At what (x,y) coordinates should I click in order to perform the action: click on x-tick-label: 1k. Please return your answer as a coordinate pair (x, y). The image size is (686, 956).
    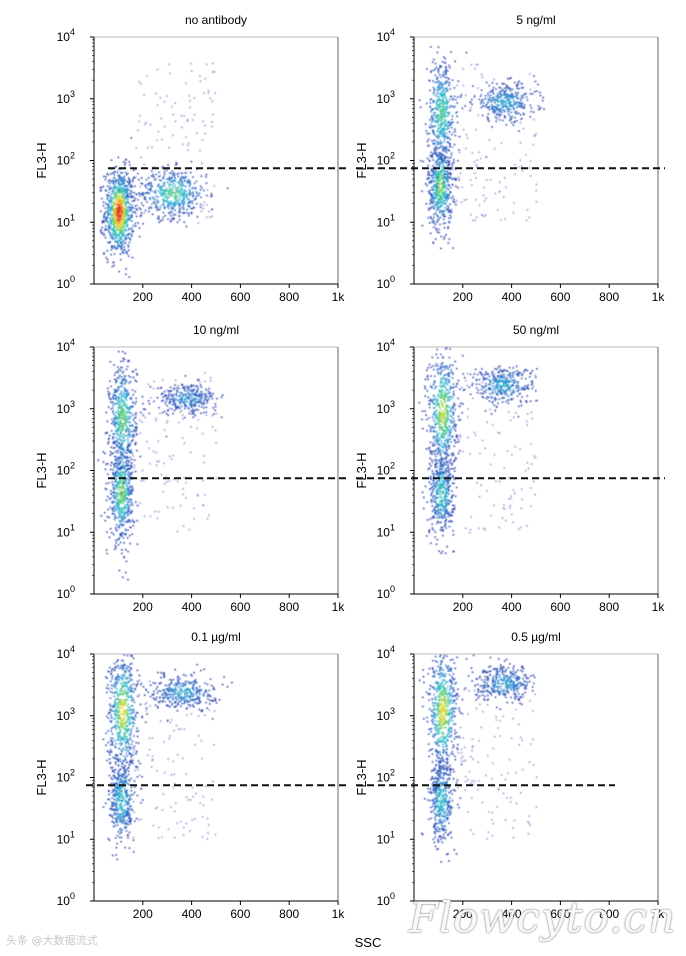
    Looking at the image, I should click on (659, 297).